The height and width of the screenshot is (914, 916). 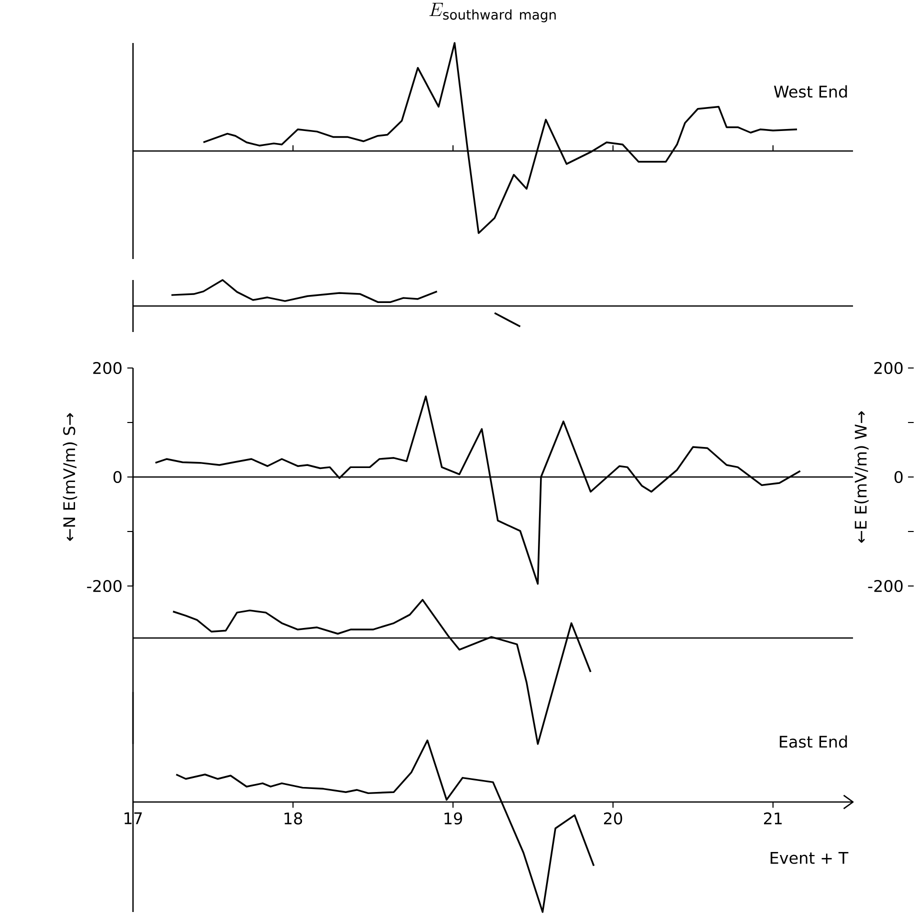 What do you see at coordinates (613, 818) in the screenshot?
I see `x-tick-label: 20` at bounding box center [613, 818].